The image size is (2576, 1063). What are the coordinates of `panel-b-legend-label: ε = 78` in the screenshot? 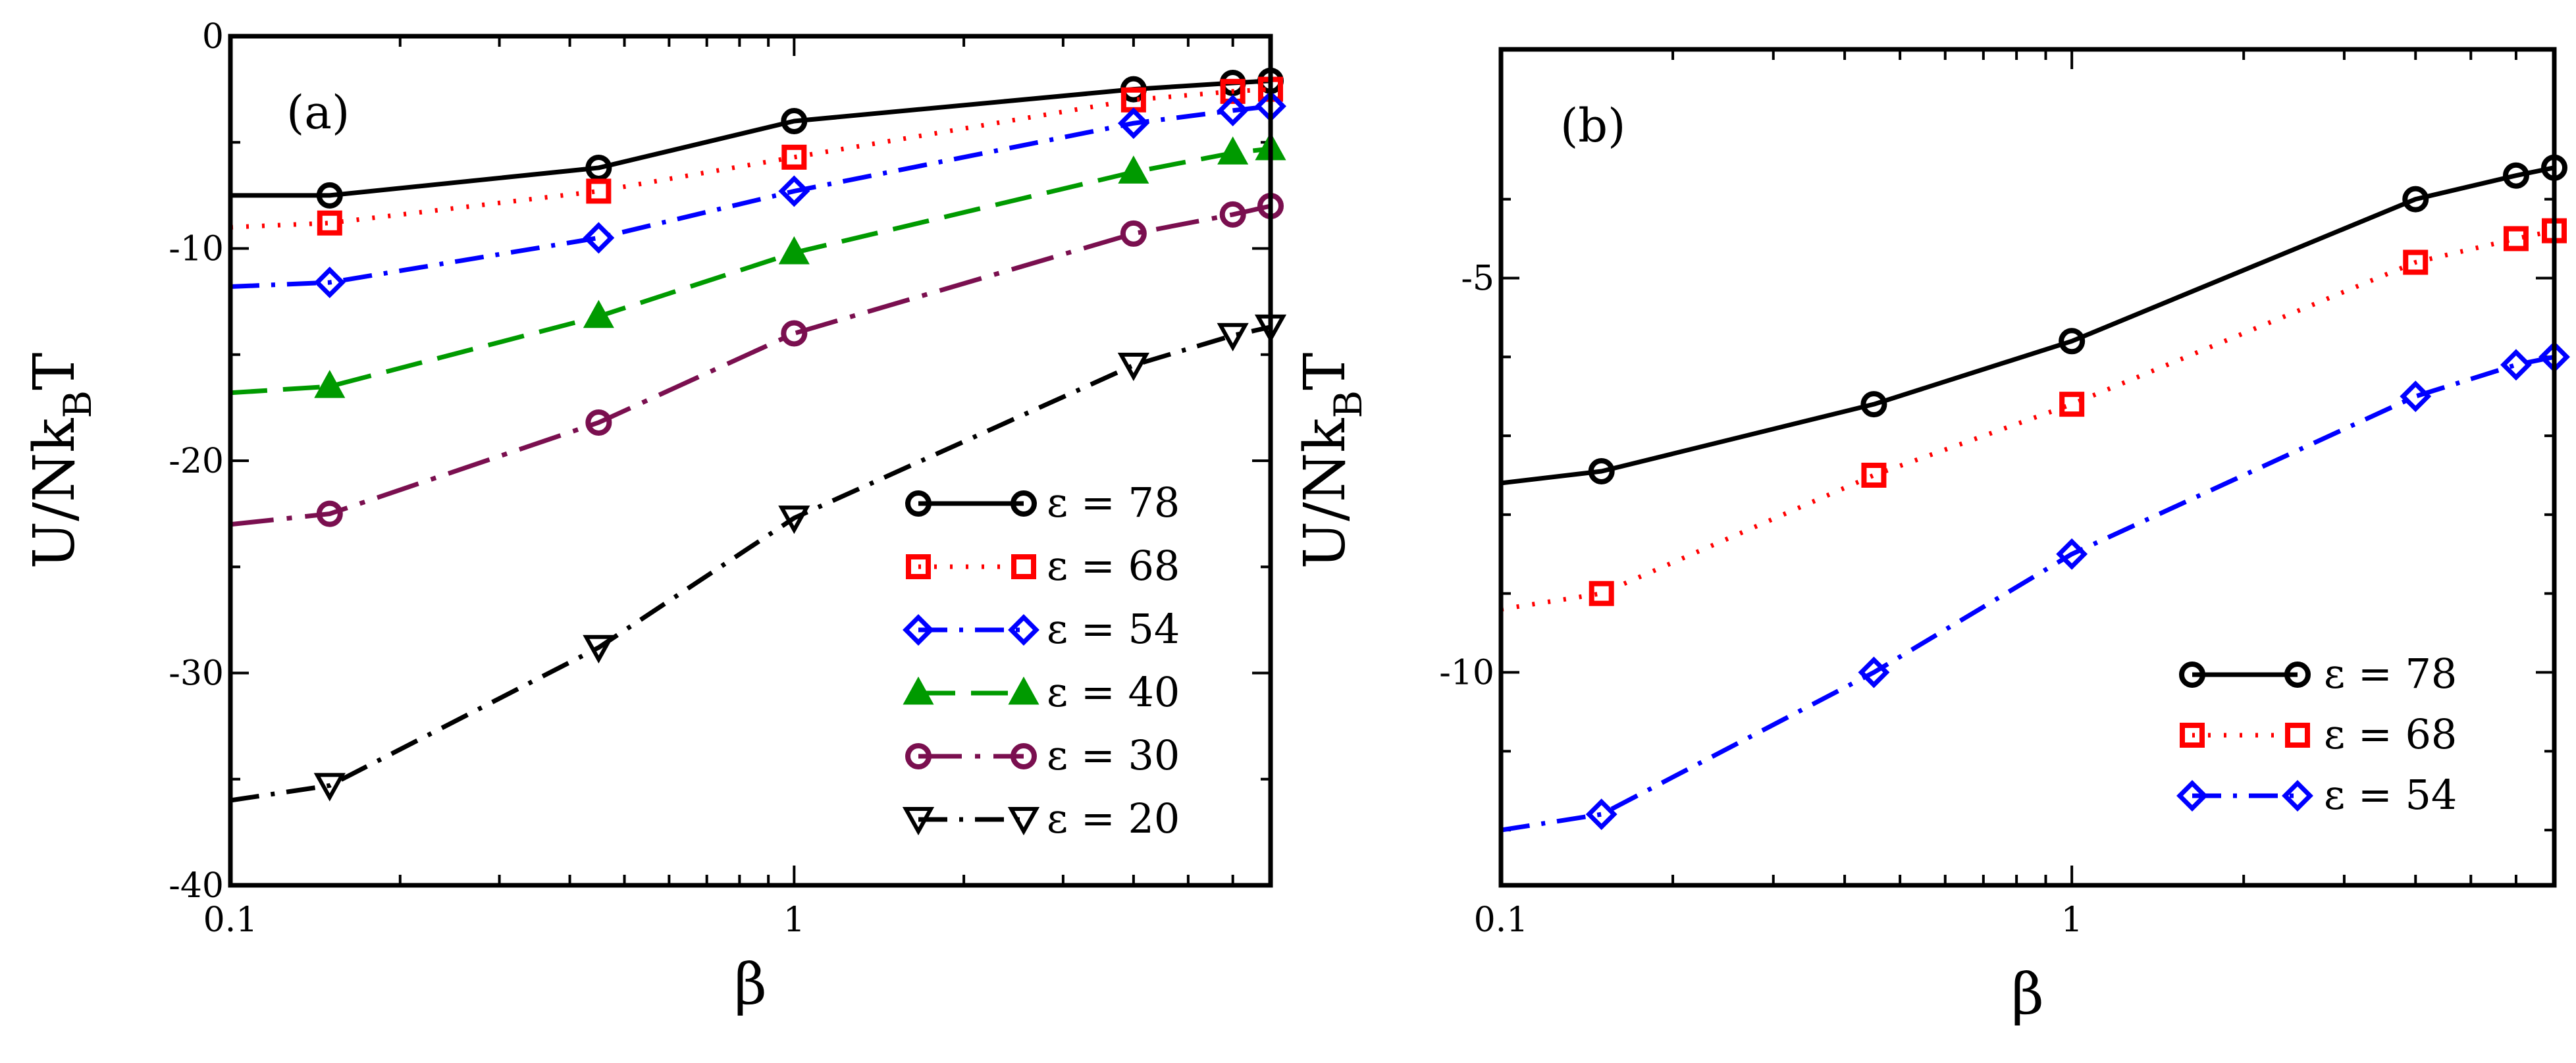 It's located at (2390, 674).